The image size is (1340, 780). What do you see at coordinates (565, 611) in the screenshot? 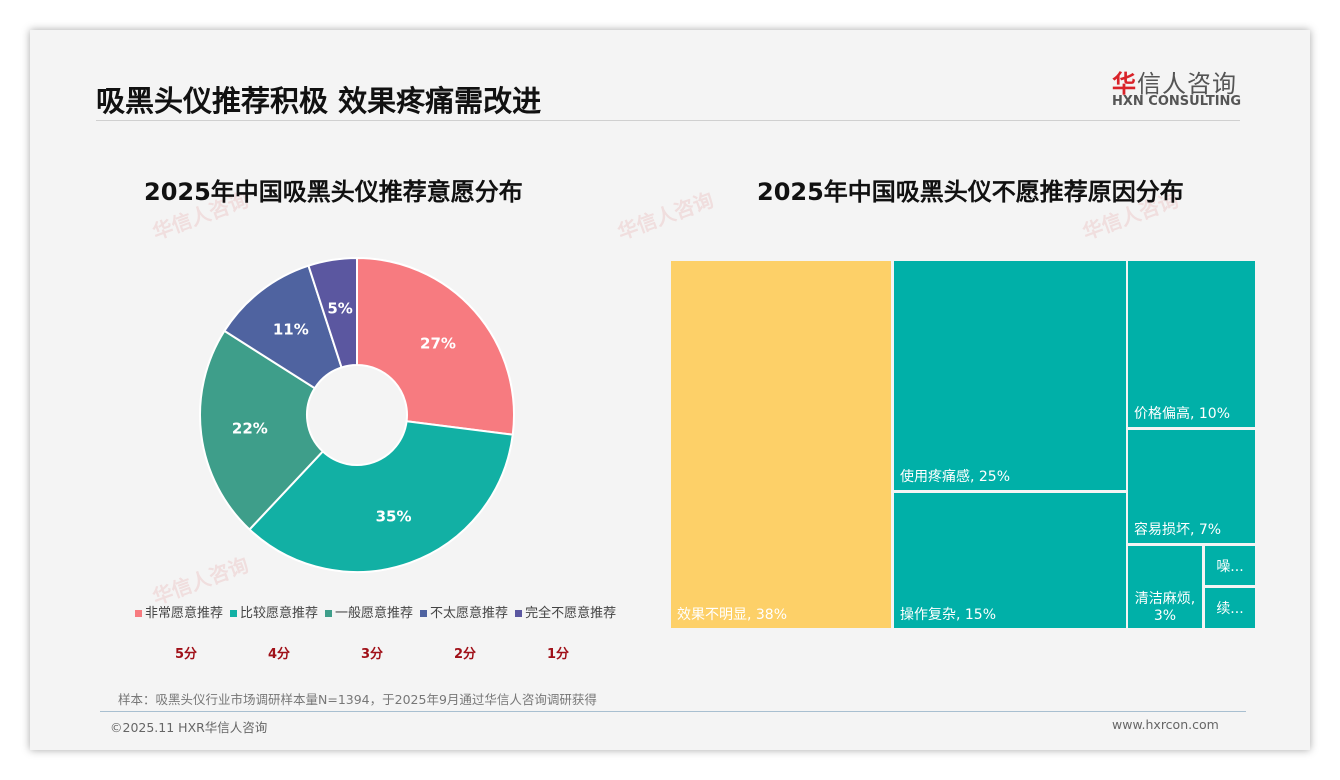
I see `legend-item: 完全不愿意推荐` at bounding box center [565, 611].